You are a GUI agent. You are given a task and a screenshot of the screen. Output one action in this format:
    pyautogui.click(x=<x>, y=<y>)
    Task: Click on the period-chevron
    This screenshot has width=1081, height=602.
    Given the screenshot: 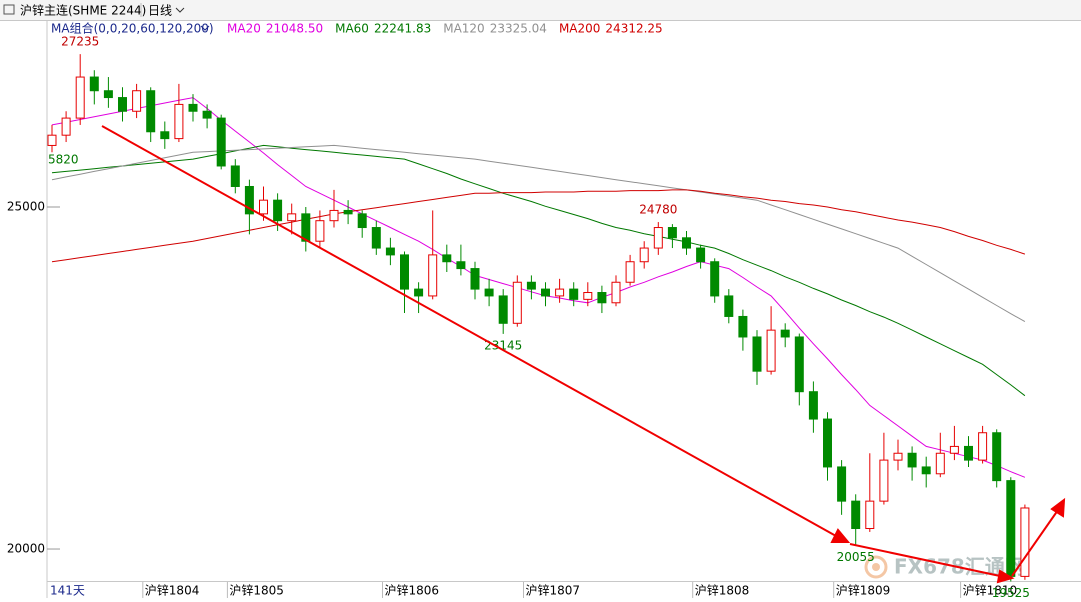 What is the action you would take?
    pyautogui.click(x=180, y=10)
    